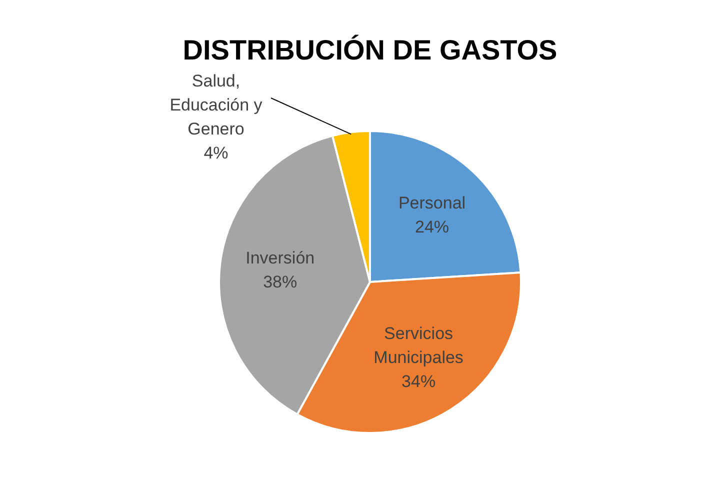 This screenshot has height=483, width=722. What do you see at coordinates (280, 282) in the screenshot?
I see `data-label: 38%` at bounding box center [280, 282].